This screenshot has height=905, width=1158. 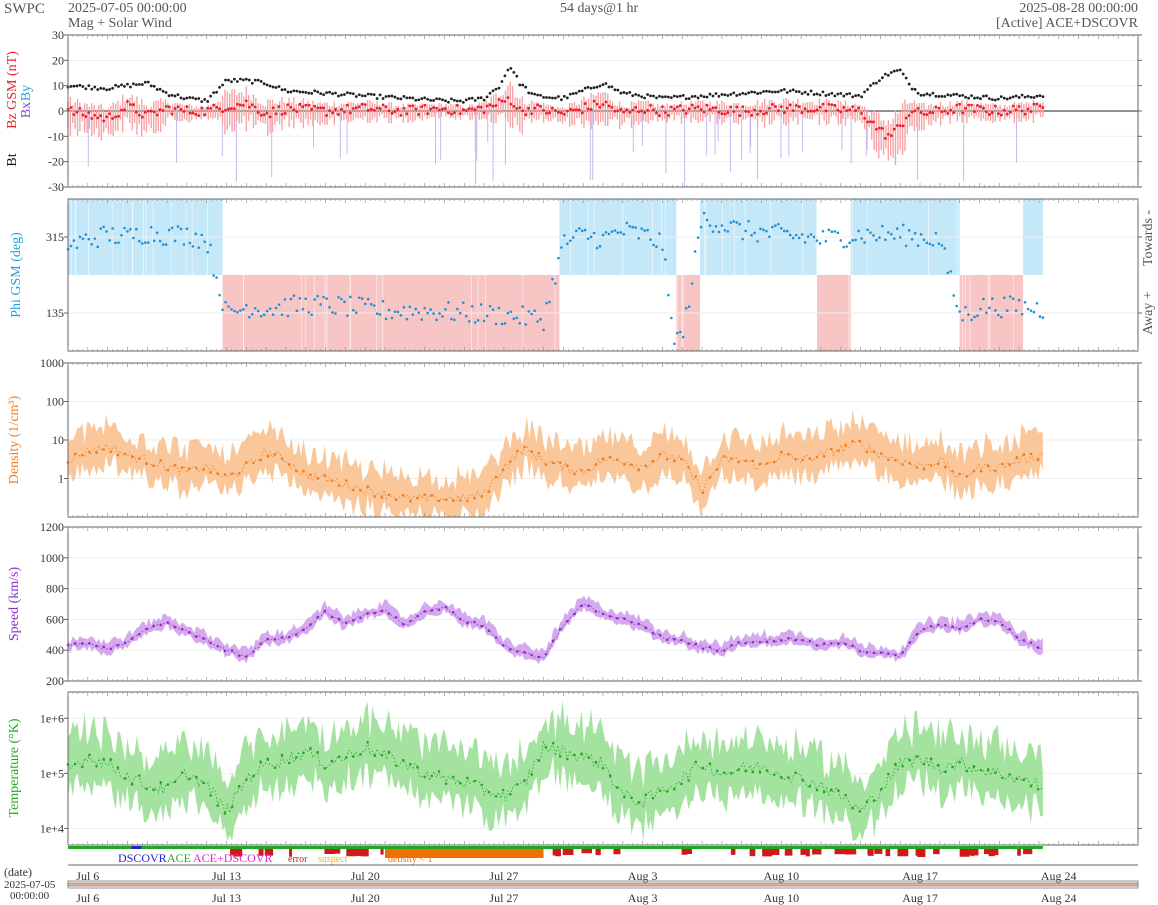 I want to click on y-tick-label: 1e+4, so click(x=52, y=828).